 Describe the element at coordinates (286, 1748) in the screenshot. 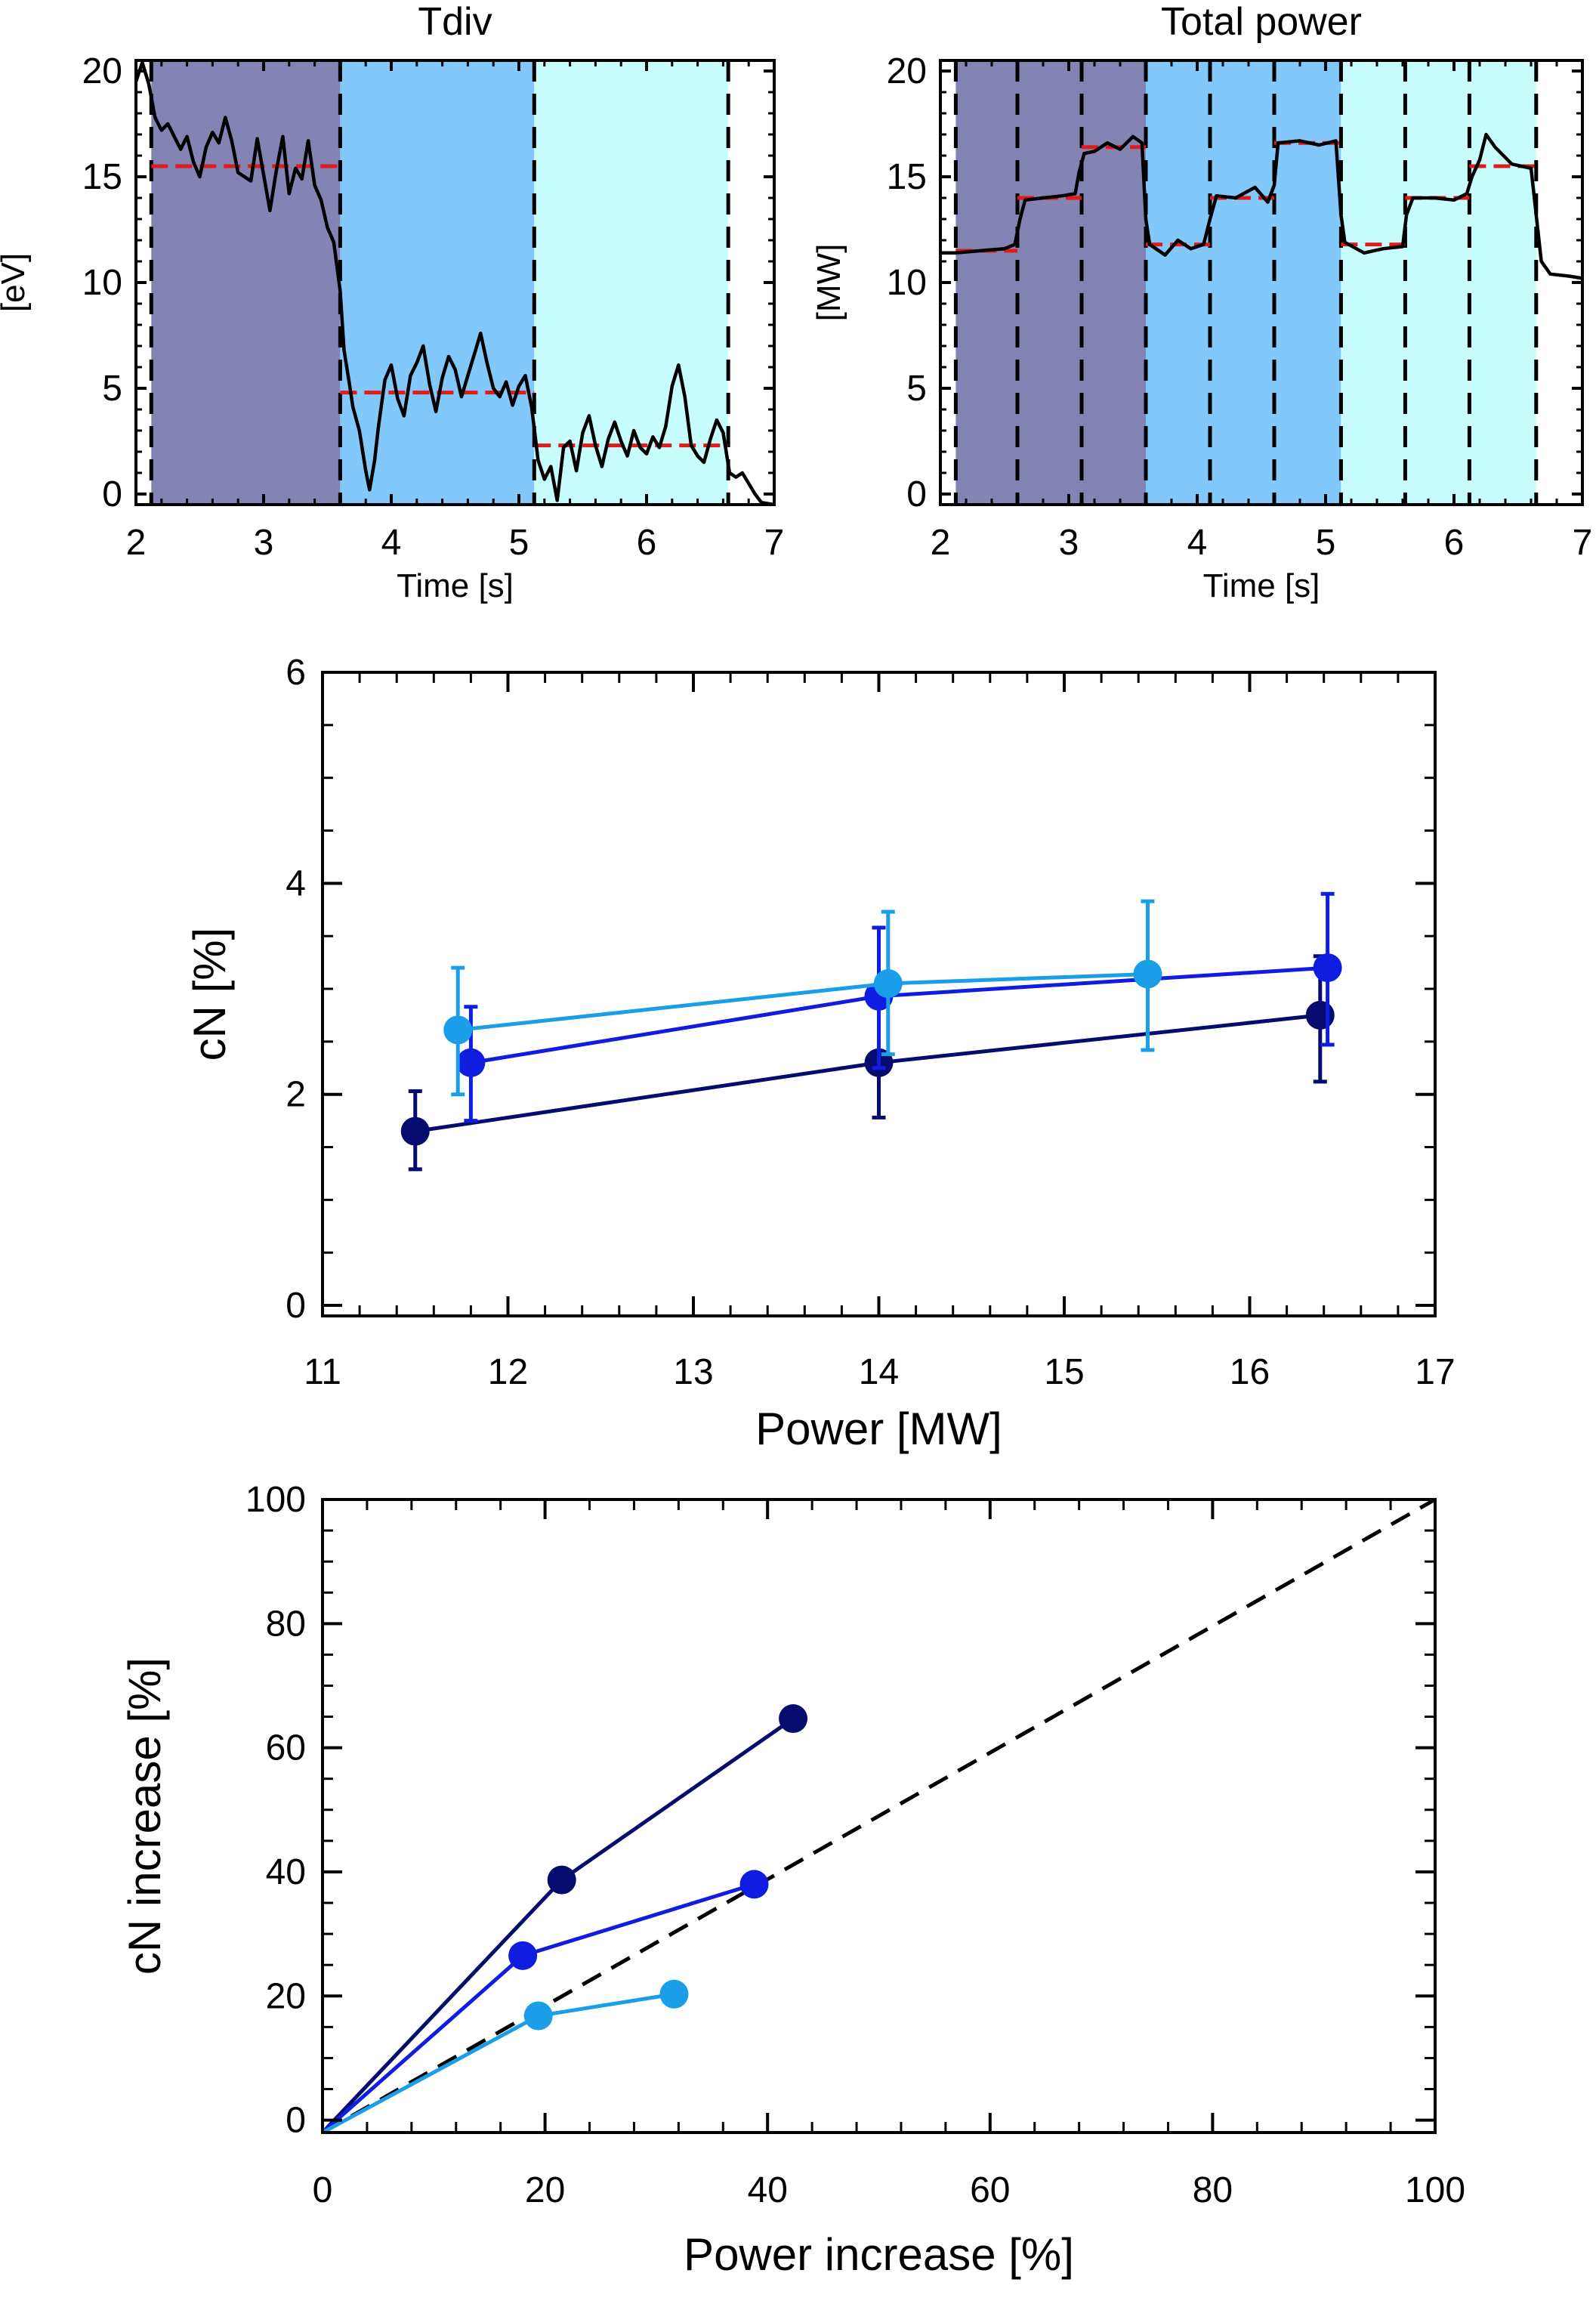

I see `y-tick-label: 60` at that location.